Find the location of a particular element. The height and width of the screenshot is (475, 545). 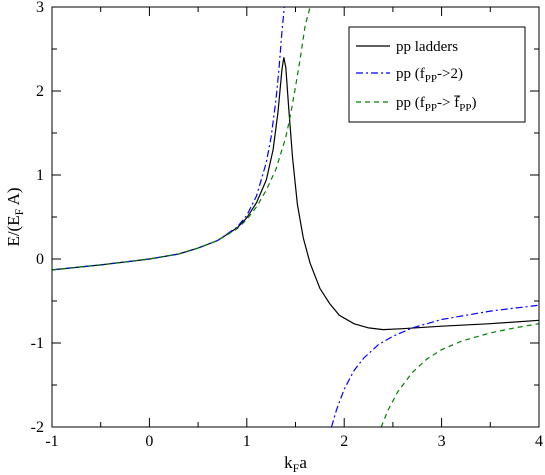

x-tick-label: -1 is located at coordinates (51, 441).